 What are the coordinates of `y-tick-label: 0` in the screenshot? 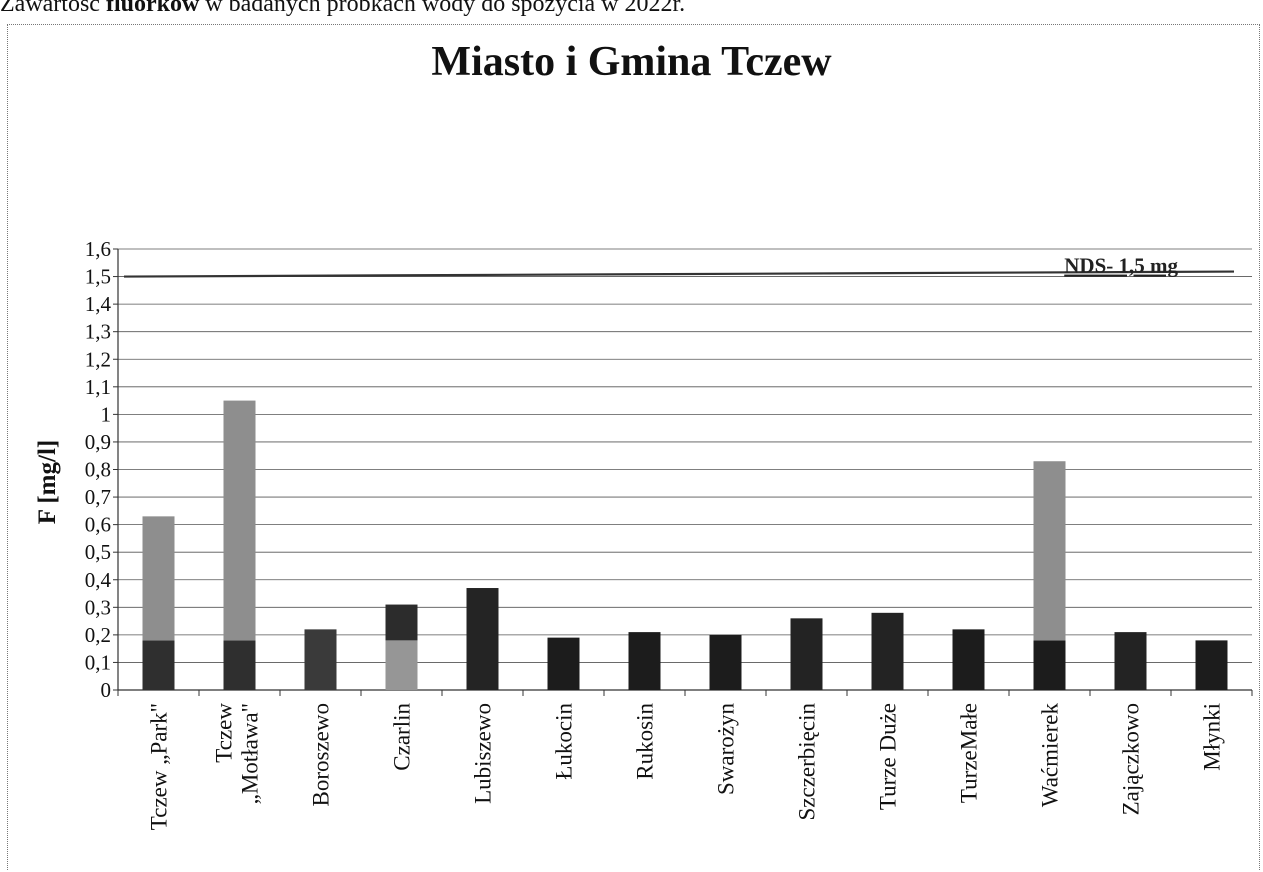 It's located at (106, 690).